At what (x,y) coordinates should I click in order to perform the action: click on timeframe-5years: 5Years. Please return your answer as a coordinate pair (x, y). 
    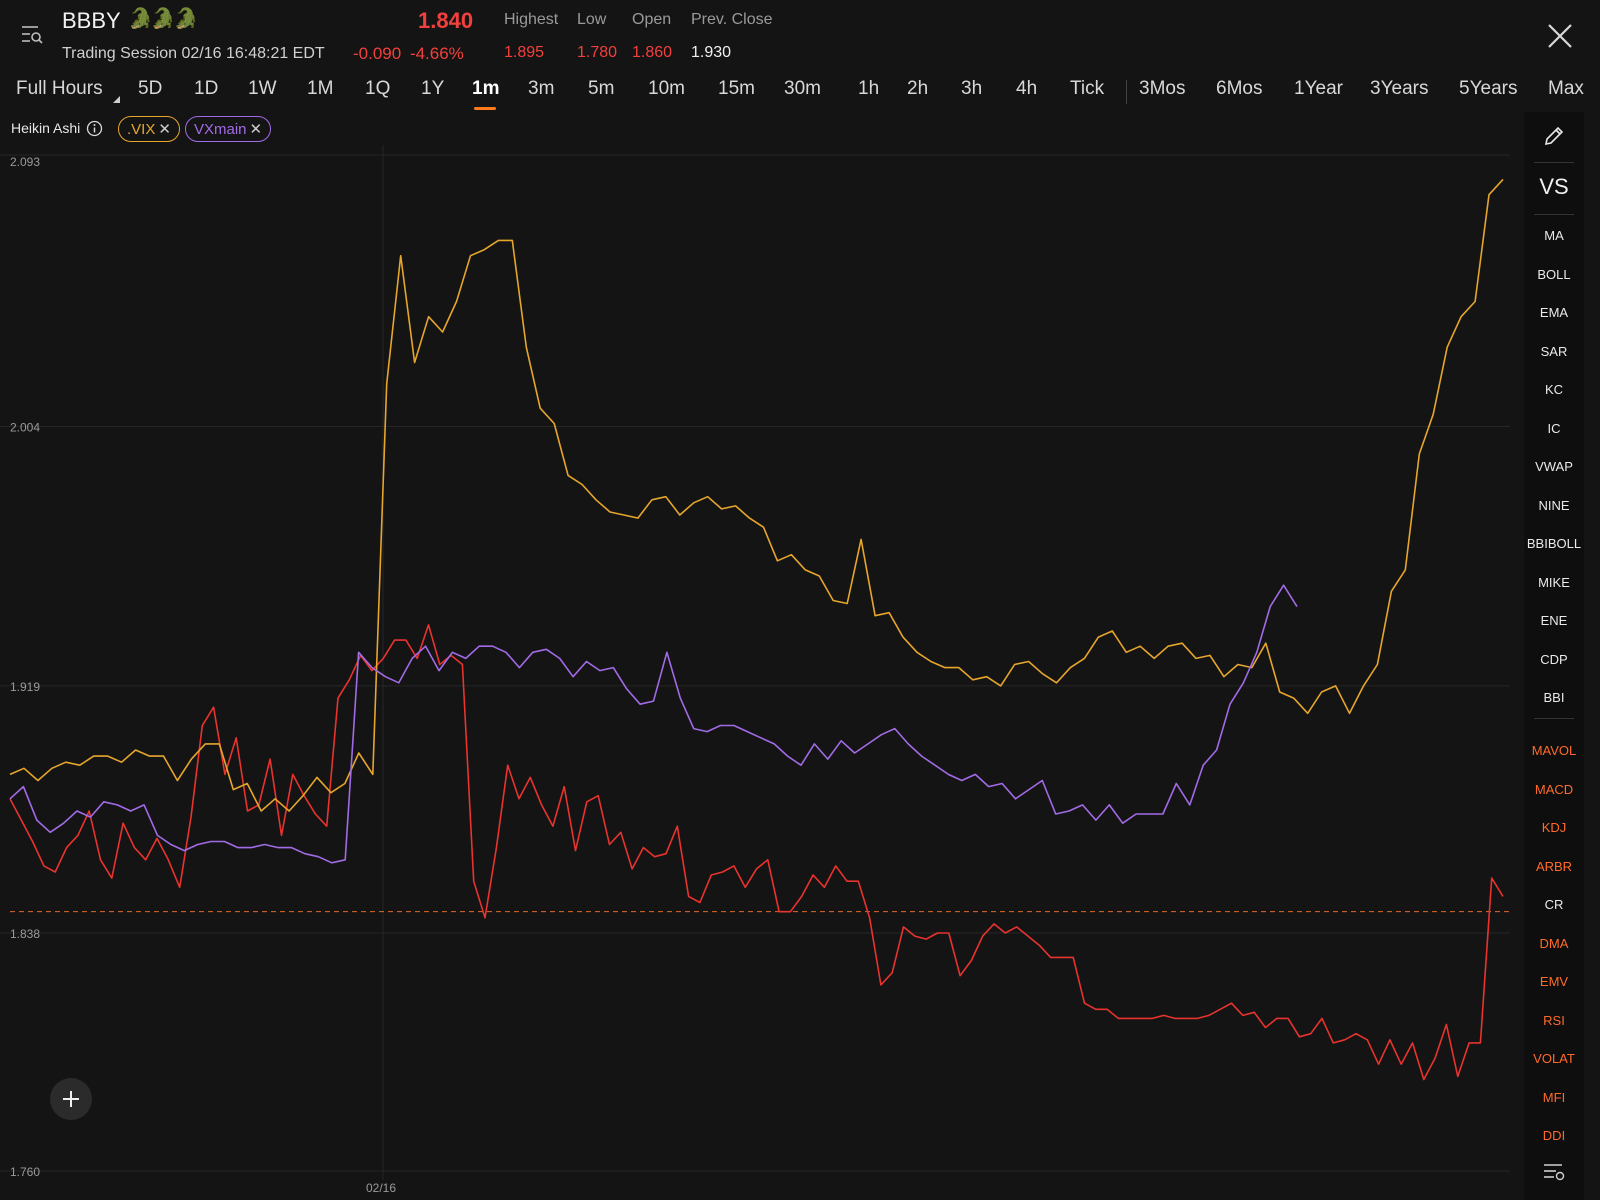
    Looking at the image, I should click on (1488, 88).